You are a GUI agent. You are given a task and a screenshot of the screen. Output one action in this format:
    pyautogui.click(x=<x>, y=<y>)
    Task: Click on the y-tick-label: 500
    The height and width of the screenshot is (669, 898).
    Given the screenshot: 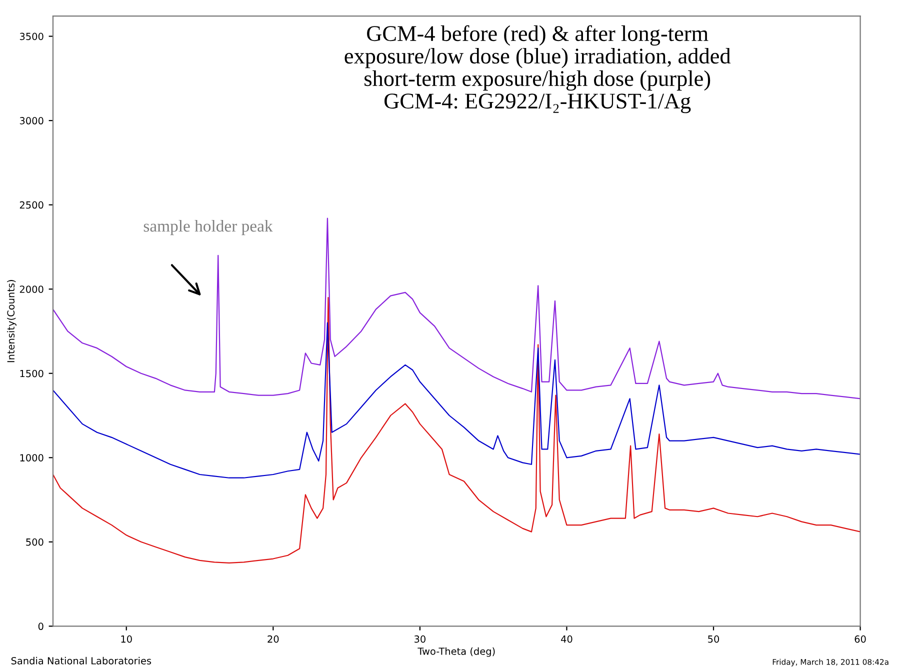 What is the action you would take?
    pyautogui.click(x=35, y=542)
    